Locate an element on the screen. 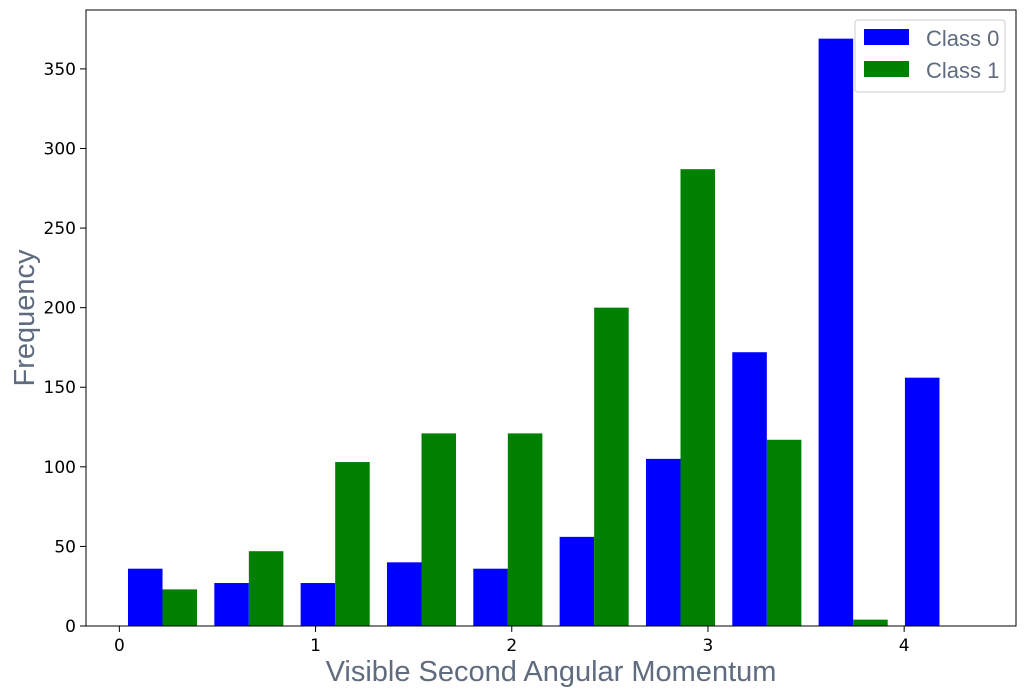  y-tick-label: 300 is located at coordinates (60, 149).